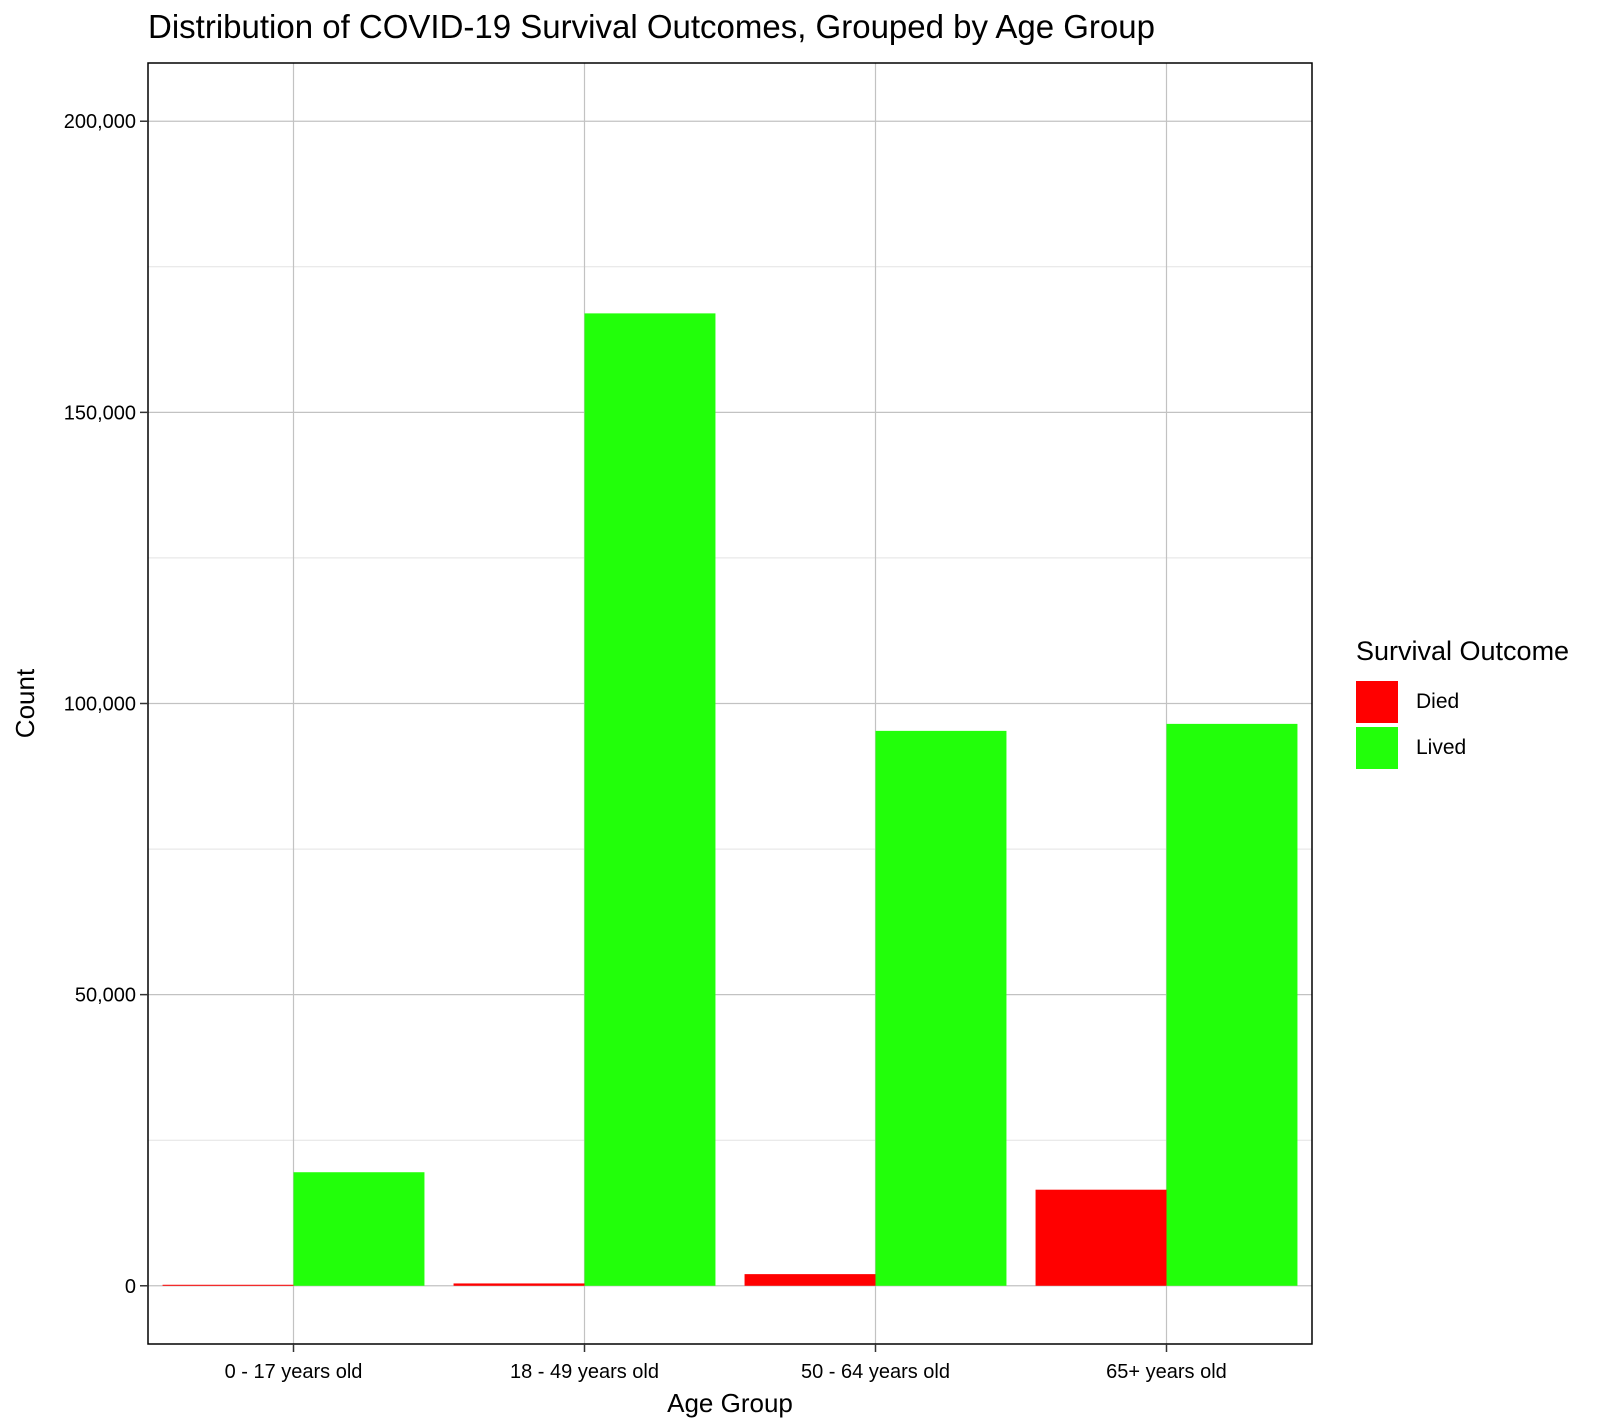 The image size is (1612, 1424). What do you see at coordinates (1441, 747) in the screenshot?
I see `legend-label-lived: Lived` at bounding box center [1441, 747].